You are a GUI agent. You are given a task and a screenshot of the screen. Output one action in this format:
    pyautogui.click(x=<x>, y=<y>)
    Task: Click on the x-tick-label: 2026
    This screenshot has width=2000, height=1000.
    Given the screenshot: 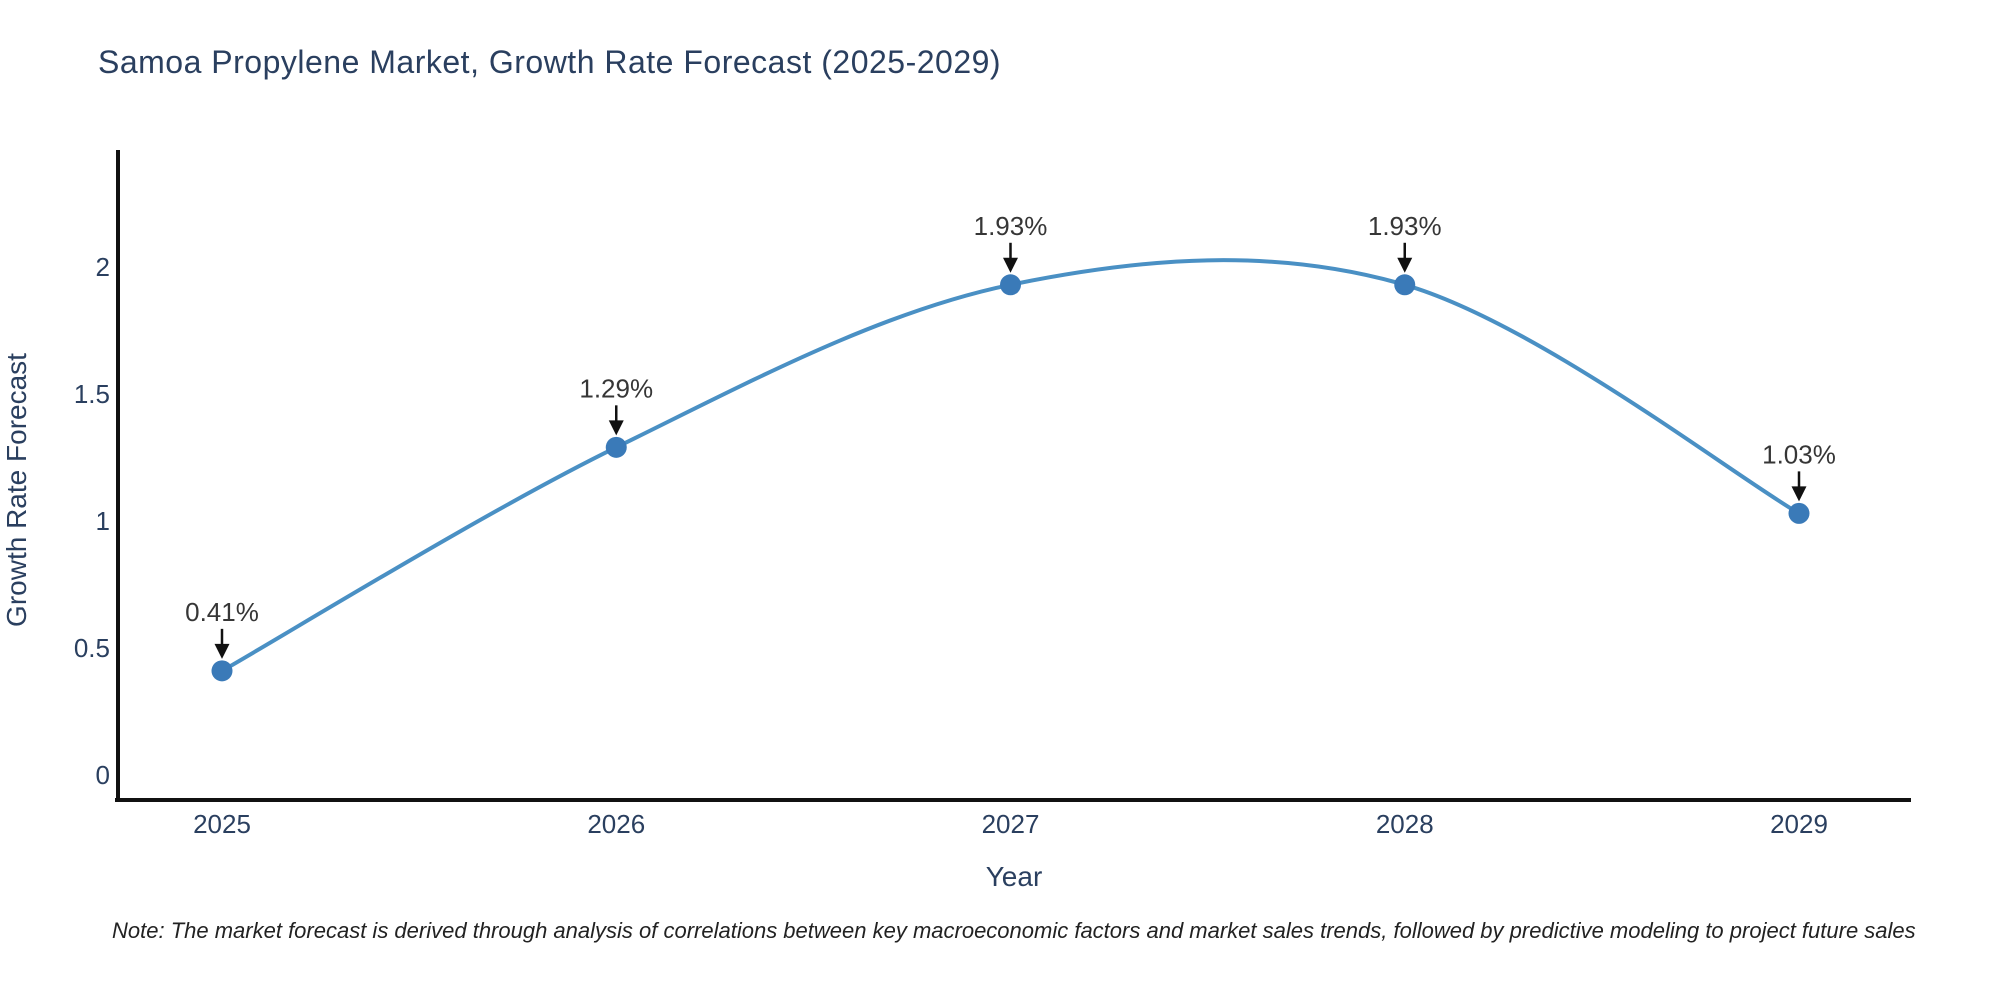 What is the action you would take?
    pyautogui.click(x=616, y=824)
    